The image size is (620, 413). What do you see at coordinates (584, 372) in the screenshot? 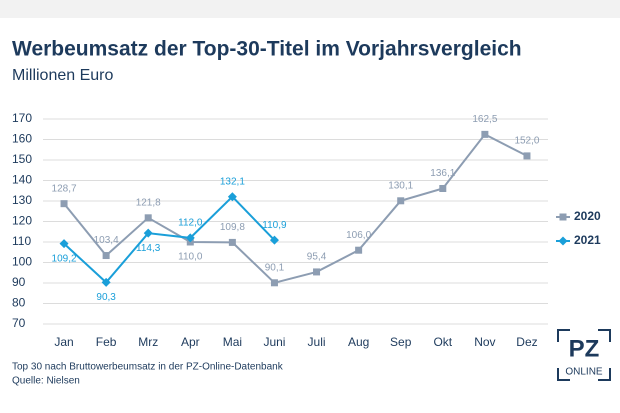
I see `logo-text: ONLINE` at bounding box center [584, 372].